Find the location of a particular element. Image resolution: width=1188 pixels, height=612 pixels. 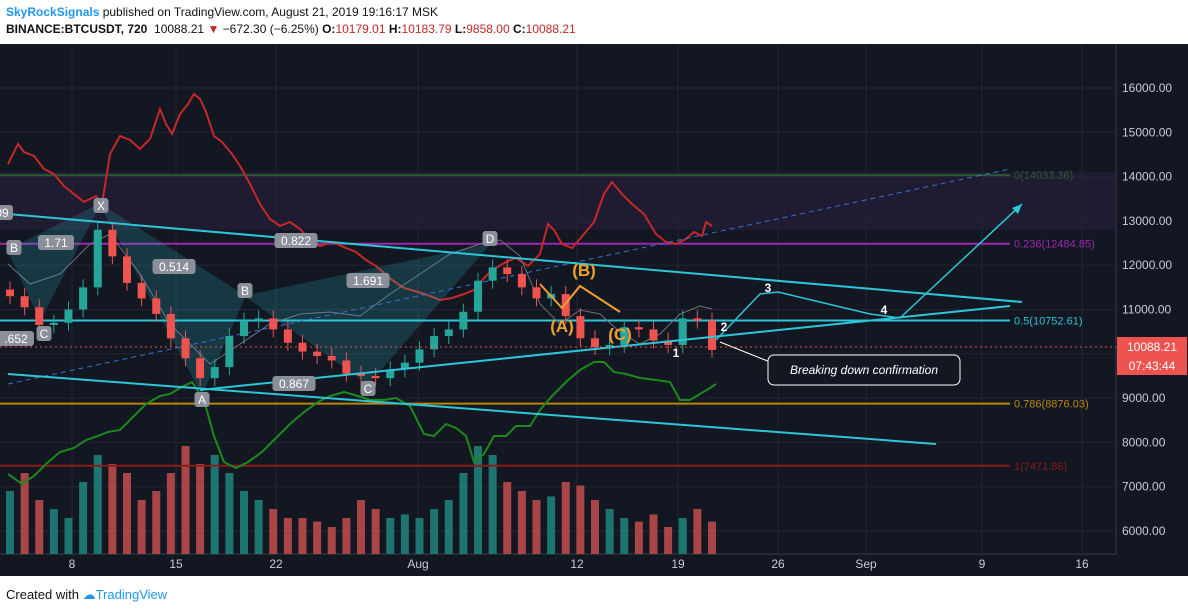

harmonic-label: .652 is located at coordinates (16, 339).